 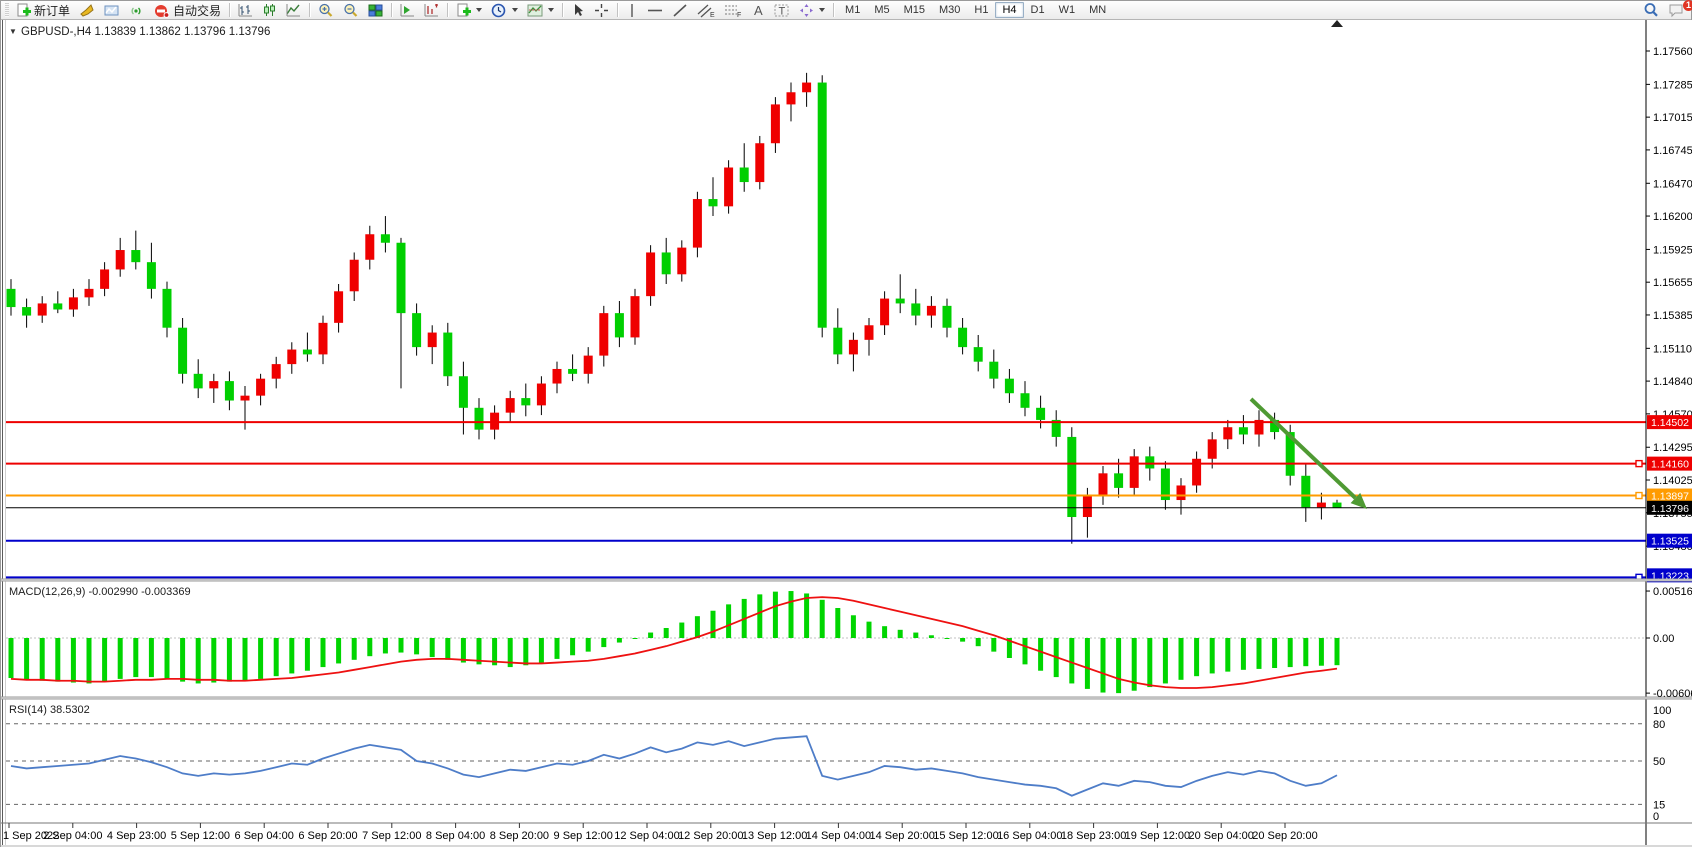 What do you see at coordinates (706, 10) in the screenshot?
I see `equidistant-channel-tool-button: E` at bounding box center [706, 10].